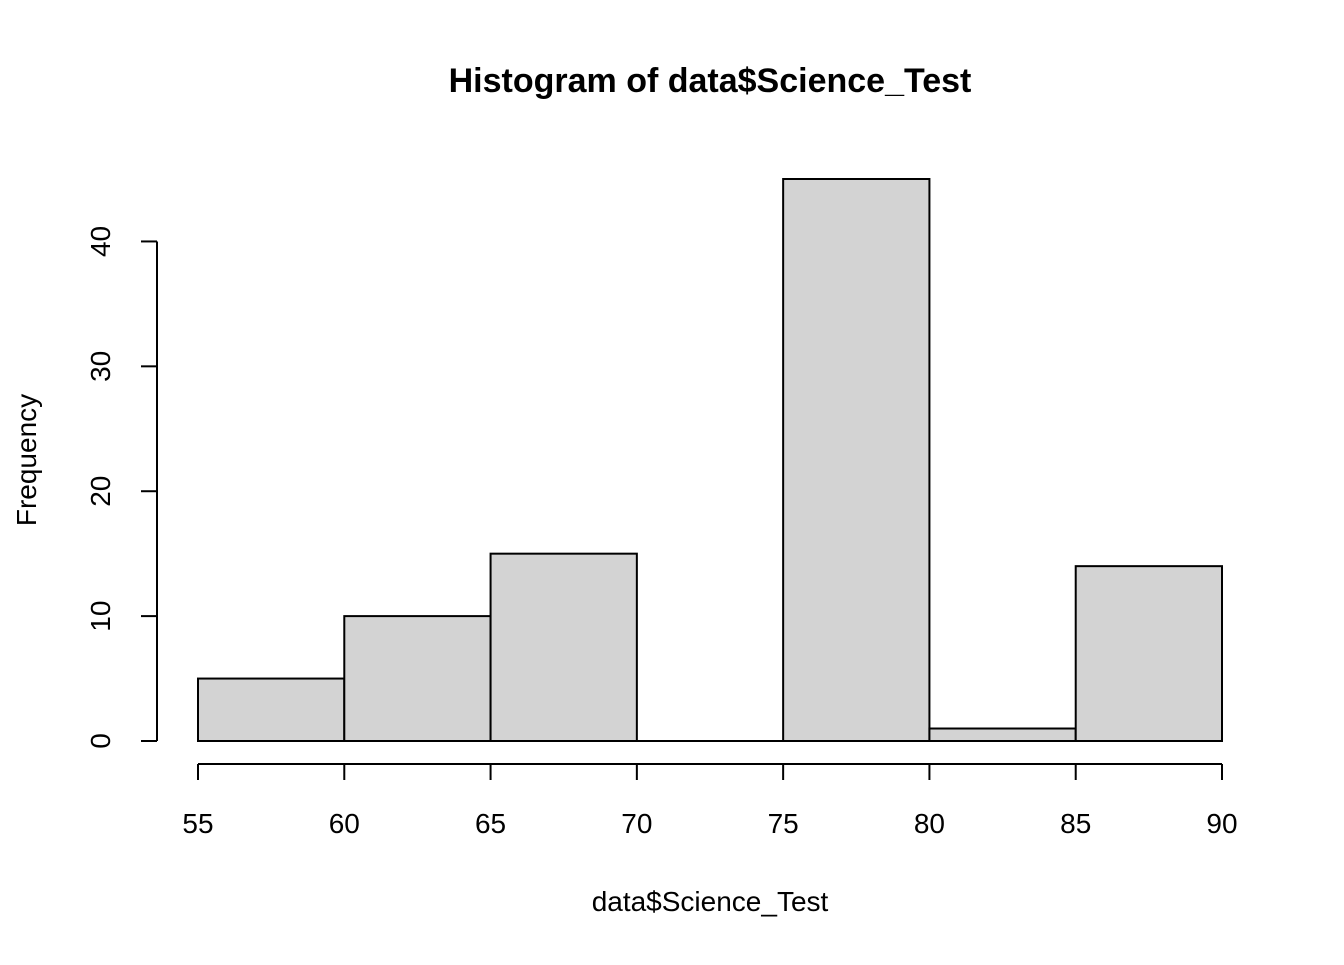 This screenshot has width=1344, height=965. Describe the element at coordinates (636, 823) in the screenshot. I see `x-tick-label: 70` at that location.